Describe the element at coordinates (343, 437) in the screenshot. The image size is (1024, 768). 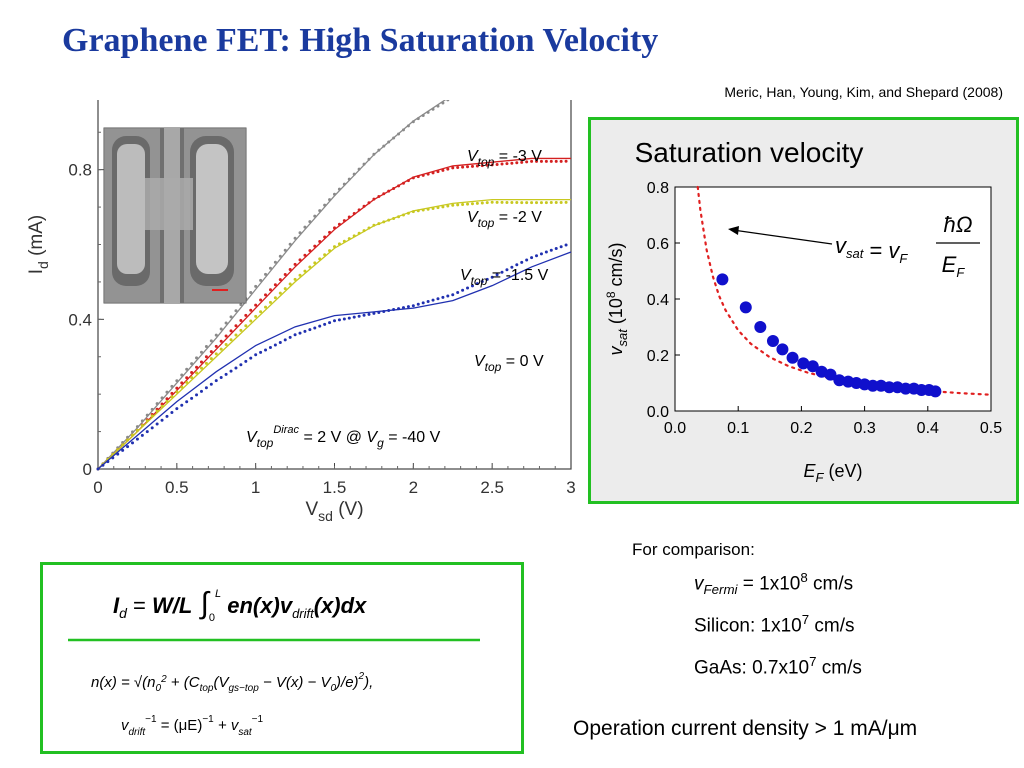
I see `dirac-condition-label: VtopDirac = 2 V @ Vg = -40 V` at that location.